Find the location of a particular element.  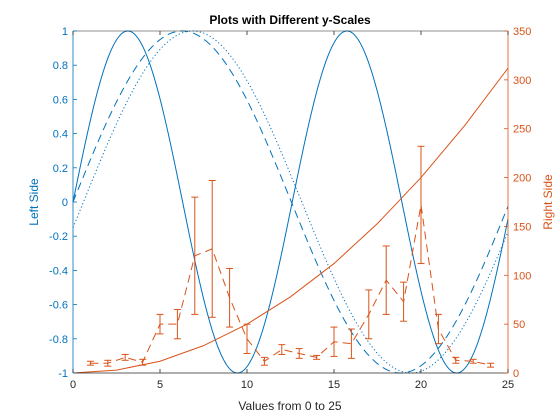

y-right-tick-label: 200 is located at coordinates (522, 179).